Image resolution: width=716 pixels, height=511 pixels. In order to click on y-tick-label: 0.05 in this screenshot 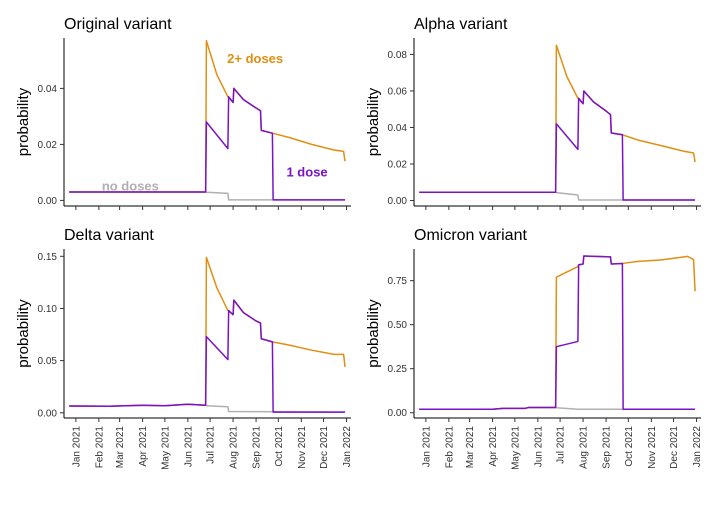, I will do `click(48, 361)`.